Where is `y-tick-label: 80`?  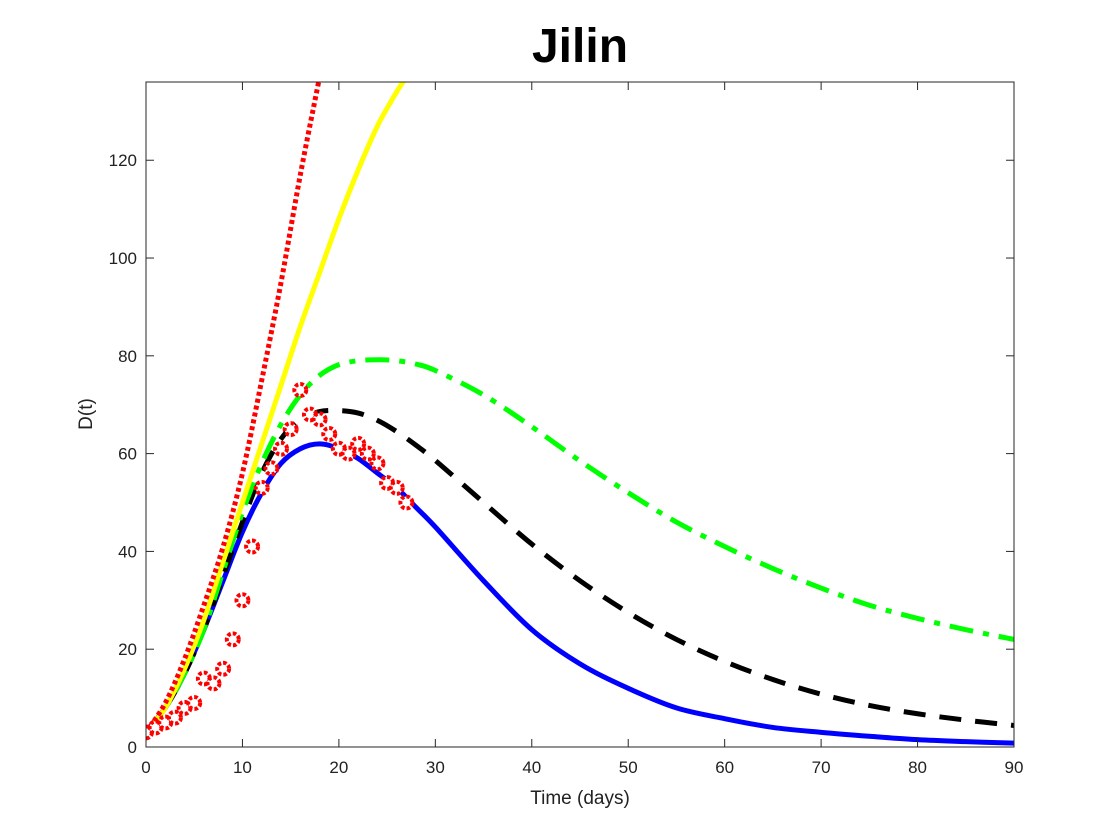 y-tick-label: 80 is located at coordinates (127, 356).